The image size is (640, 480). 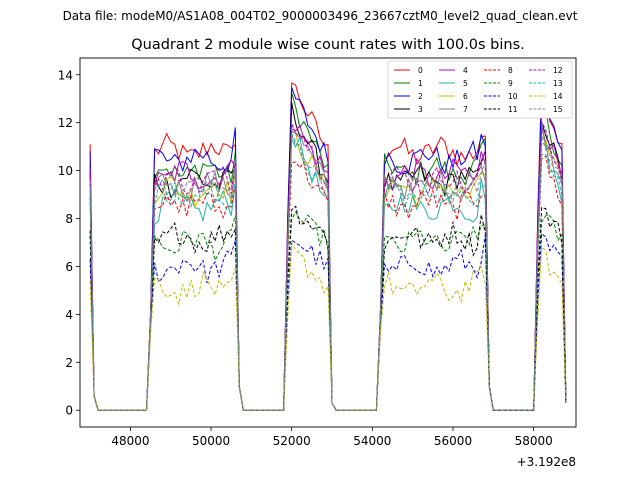 What do you see at coordinates (292, 441) in the screenshot?
I see `x-tick-label: 52000` at bounding box center [292, 441].